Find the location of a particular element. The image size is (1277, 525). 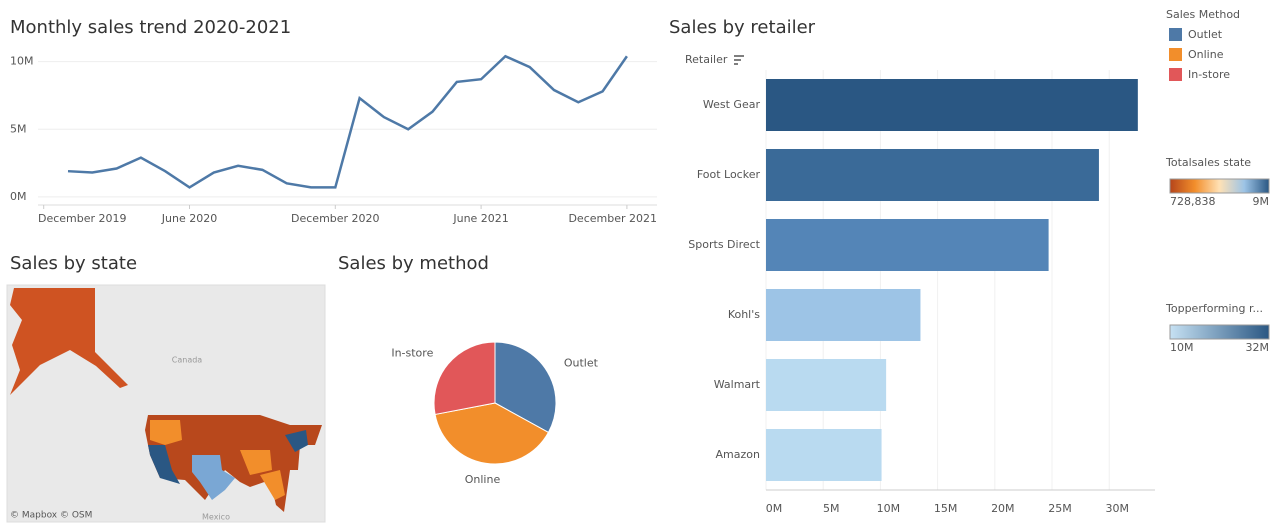

x-tick-label: 15M is located at coordinates (946, 508).